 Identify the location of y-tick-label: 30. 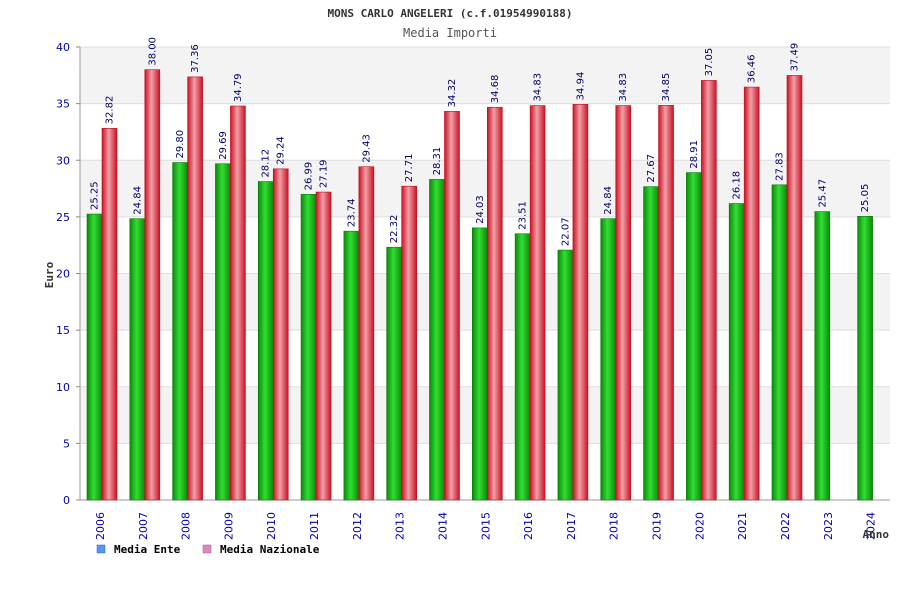
(63, 160).